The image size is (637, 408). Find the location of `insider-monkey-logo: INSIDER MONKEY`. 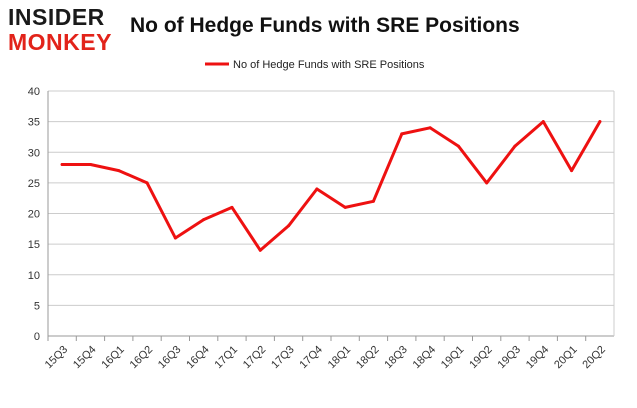

insider-monkey-logo: INSIDER MONKEY is located at coordinates (62, 31).